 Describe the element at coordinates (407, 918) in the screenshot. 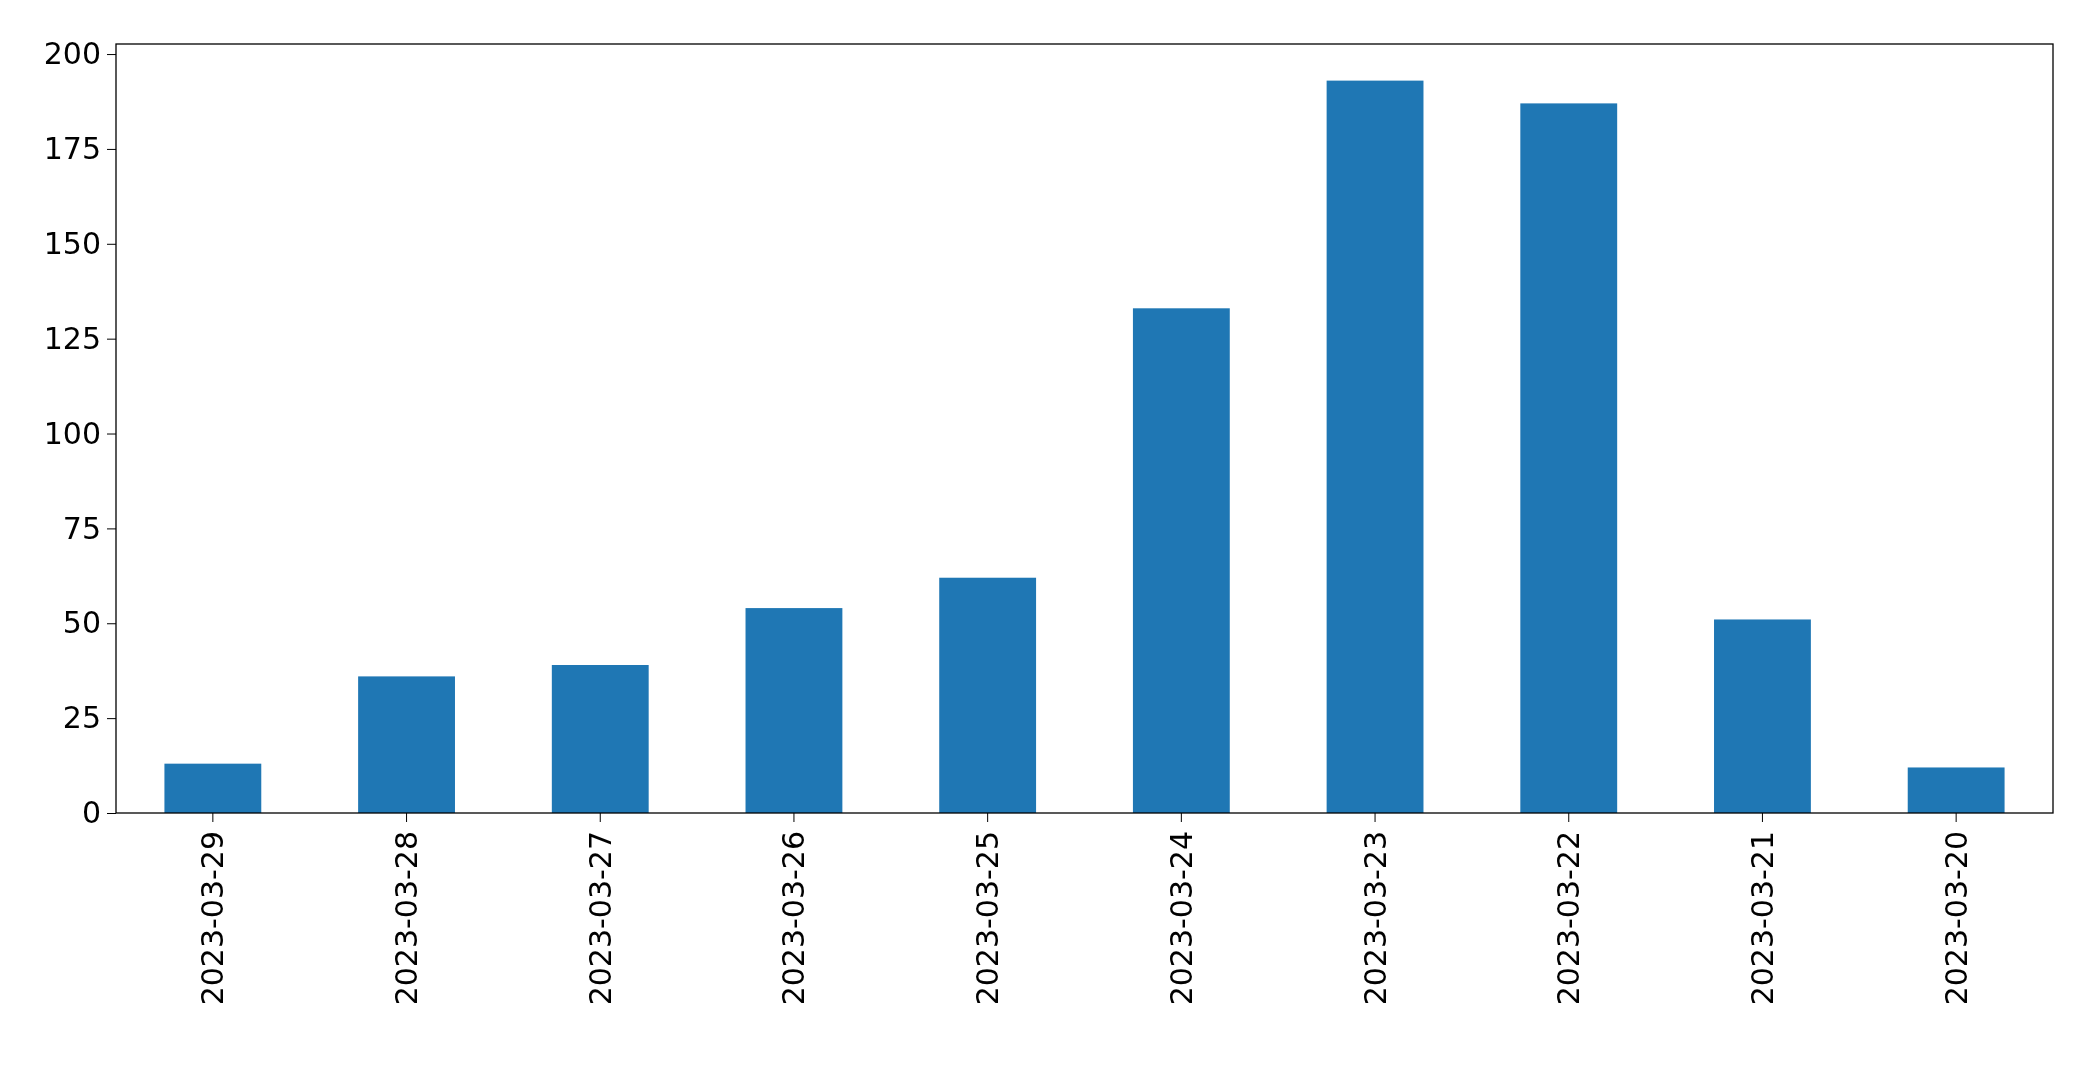

I see `x-tick-label: 2023-03-28` at that location.